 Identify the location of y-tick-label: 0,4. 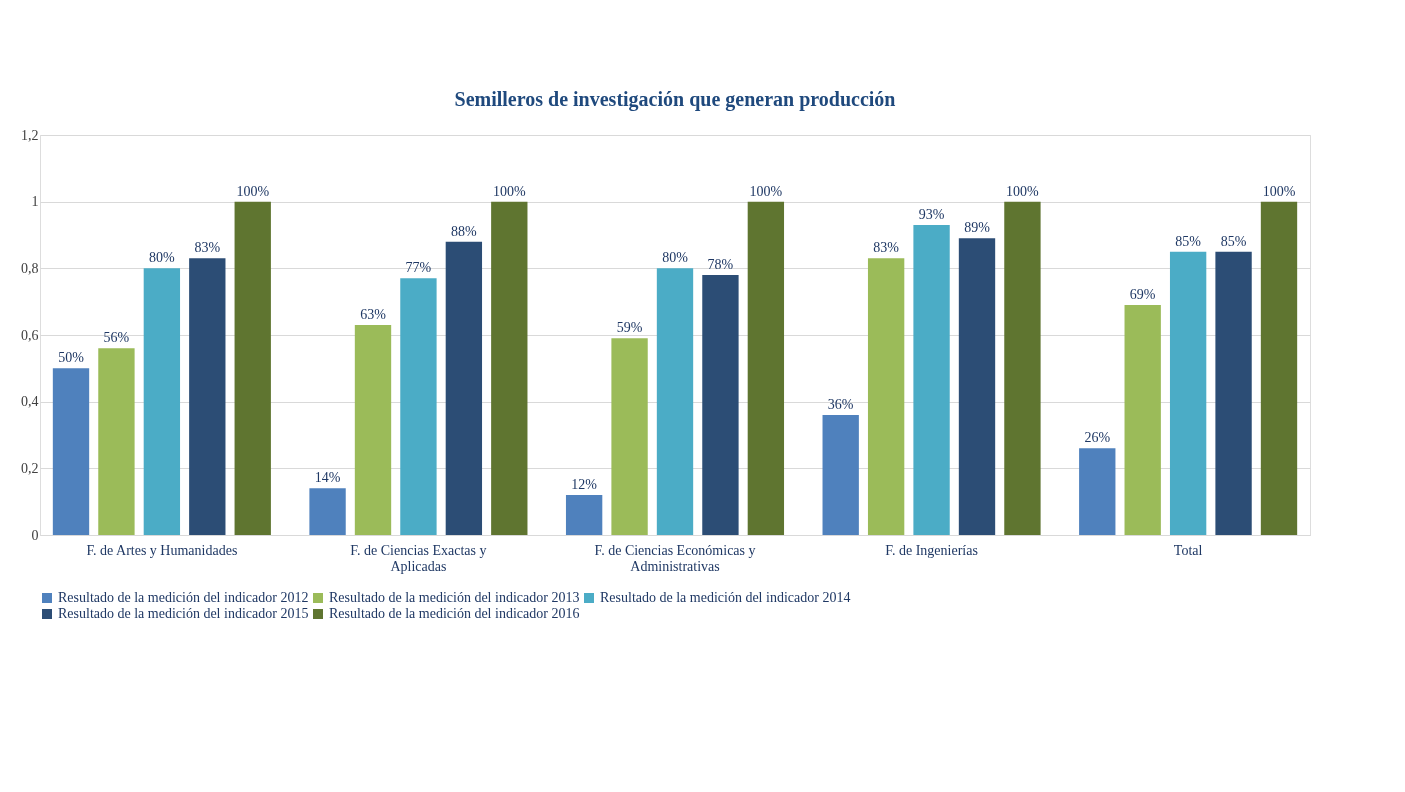
(30, 402).